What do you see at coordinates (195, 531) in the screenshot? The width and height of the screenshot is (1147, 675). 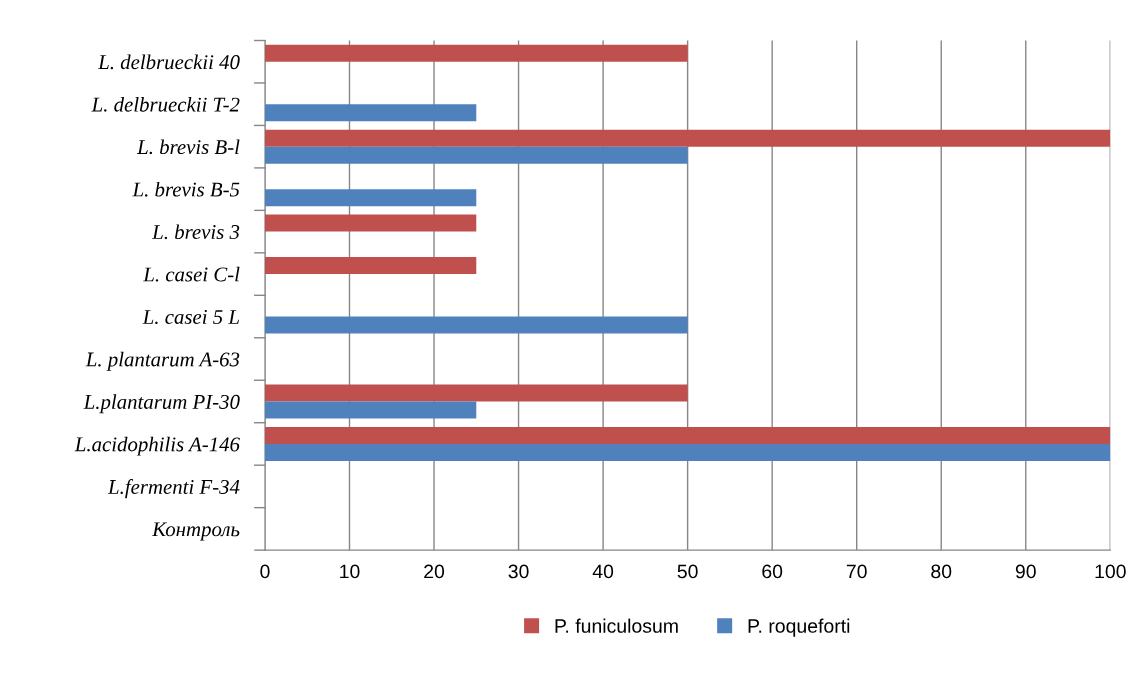 I see `y-tick-label: Контроль` at bounding box center [195, 531].